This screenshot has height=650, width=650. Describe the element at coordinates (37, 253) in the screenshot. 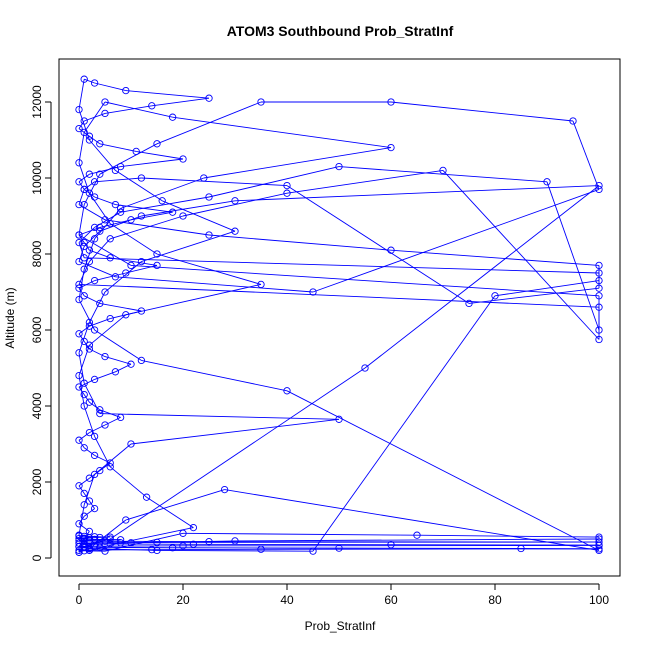

I see `y-tick-label-4: 8000` at that location.